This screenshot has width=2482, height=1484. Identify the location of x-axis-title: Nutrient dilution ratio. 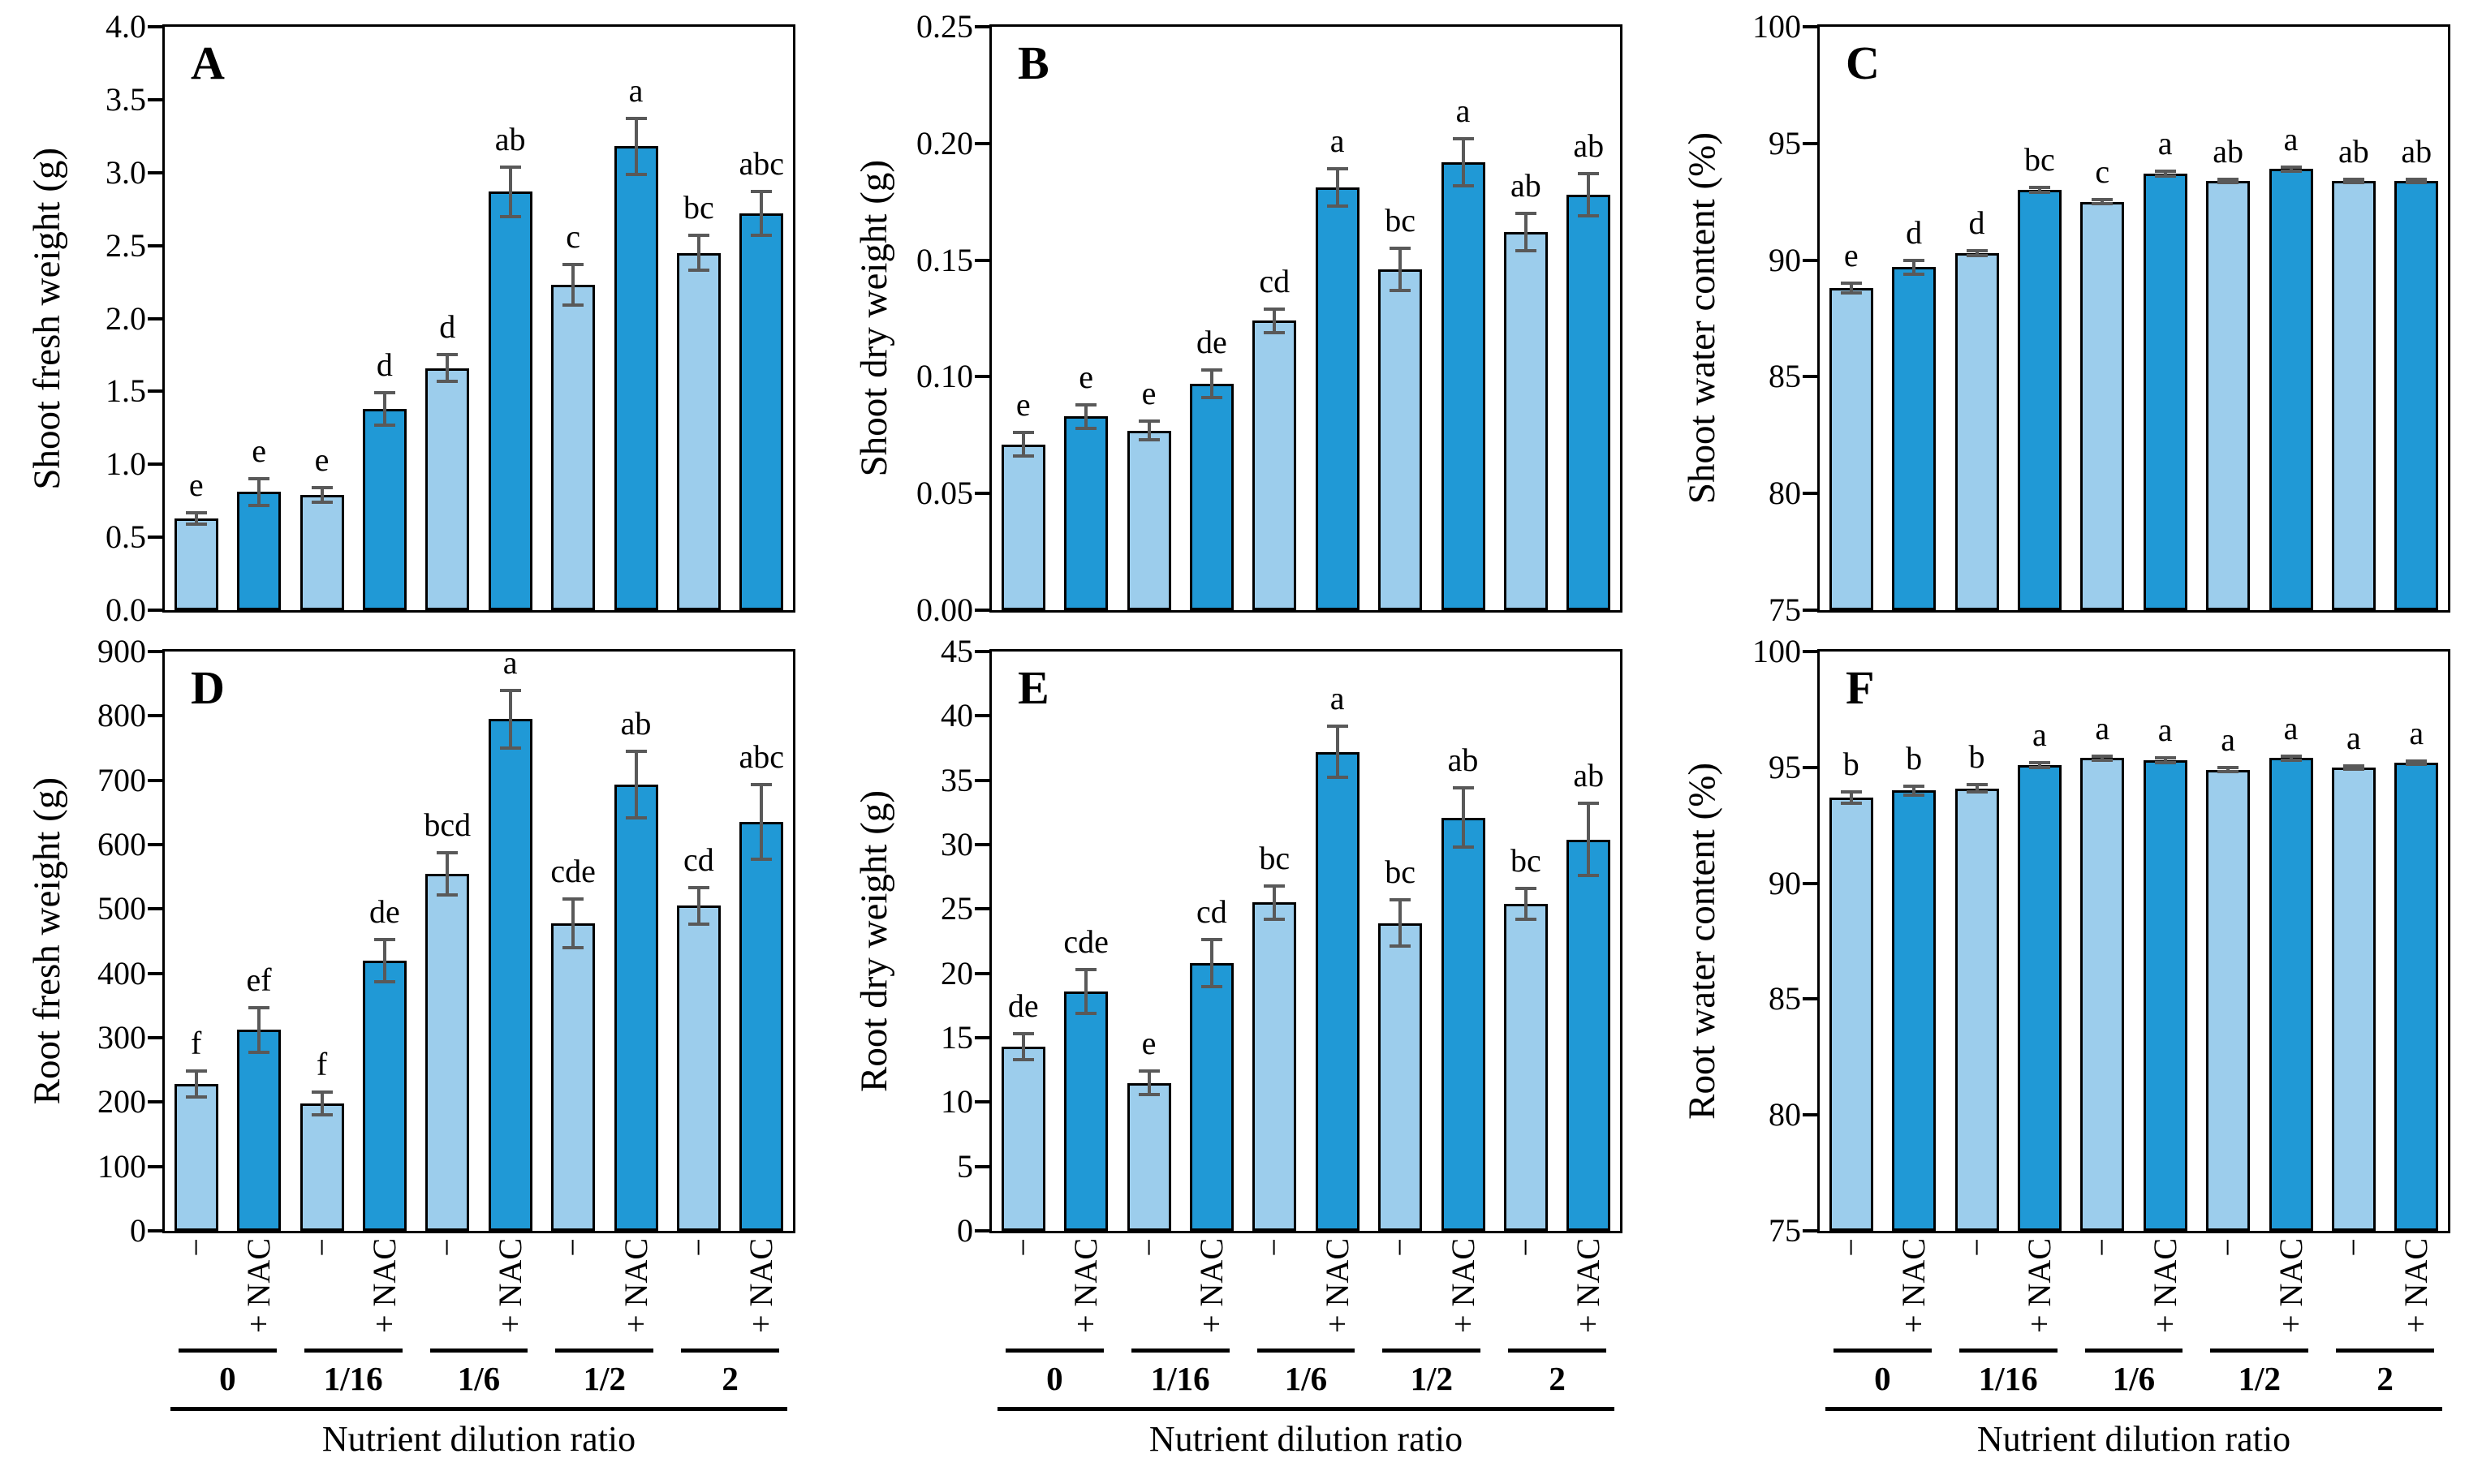
(2133, 1439).